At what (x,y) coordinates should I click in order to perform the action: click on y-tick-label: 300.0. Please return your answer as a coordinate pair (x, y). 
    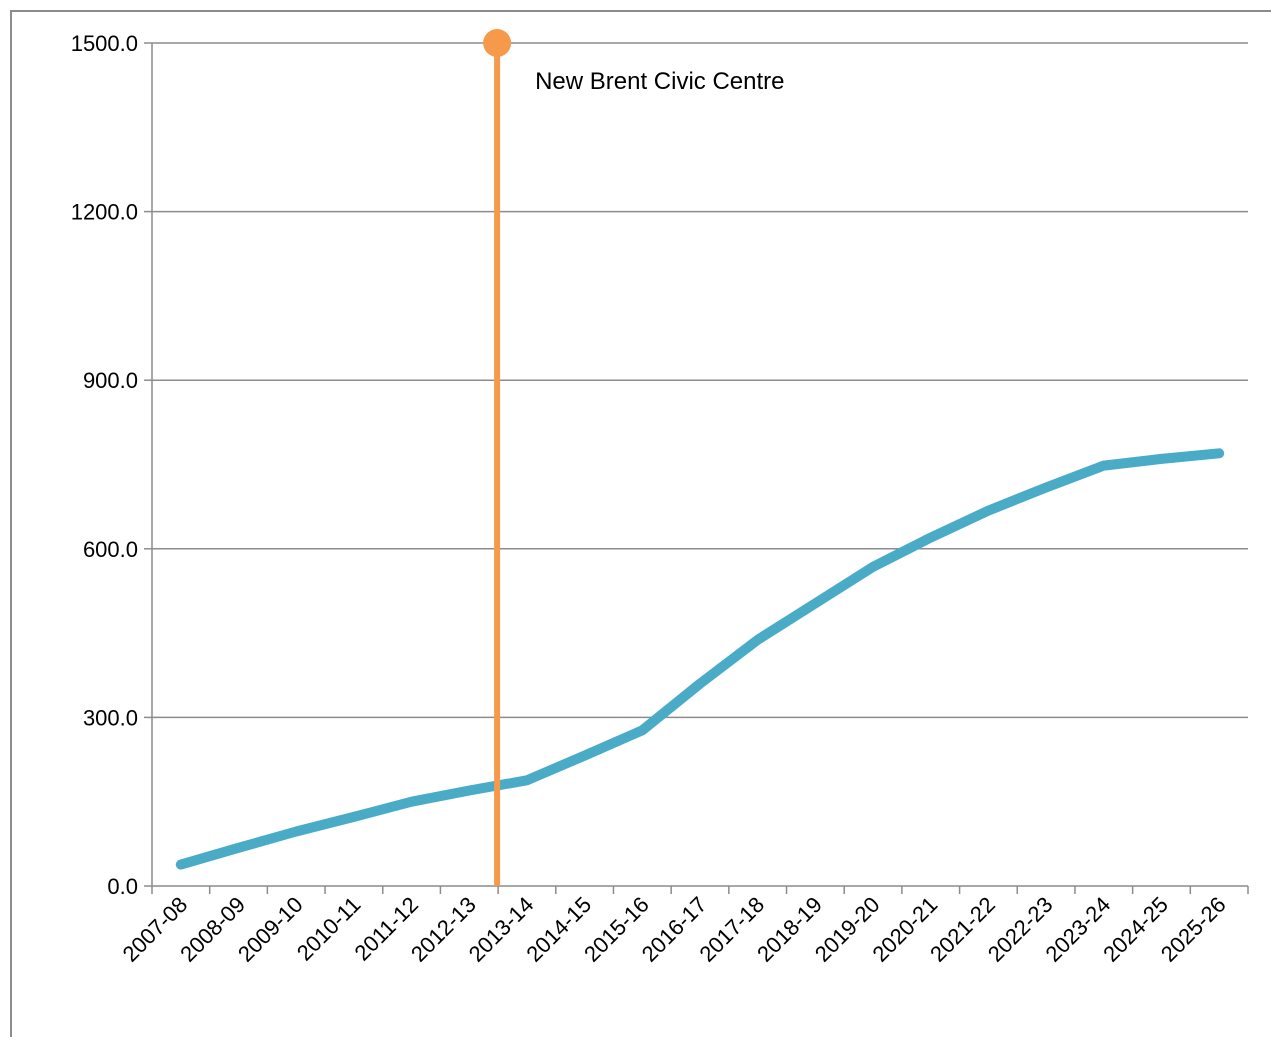
    Looking at the image, I should click on (110, 717).